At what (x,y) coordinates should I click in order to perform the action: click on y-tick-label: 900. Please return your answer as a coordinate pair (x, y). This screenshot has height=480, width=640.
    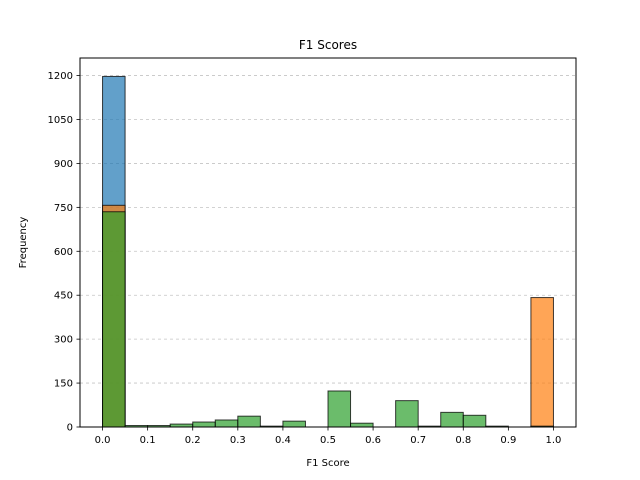
    Looking at the image, I should click on (63, 164).